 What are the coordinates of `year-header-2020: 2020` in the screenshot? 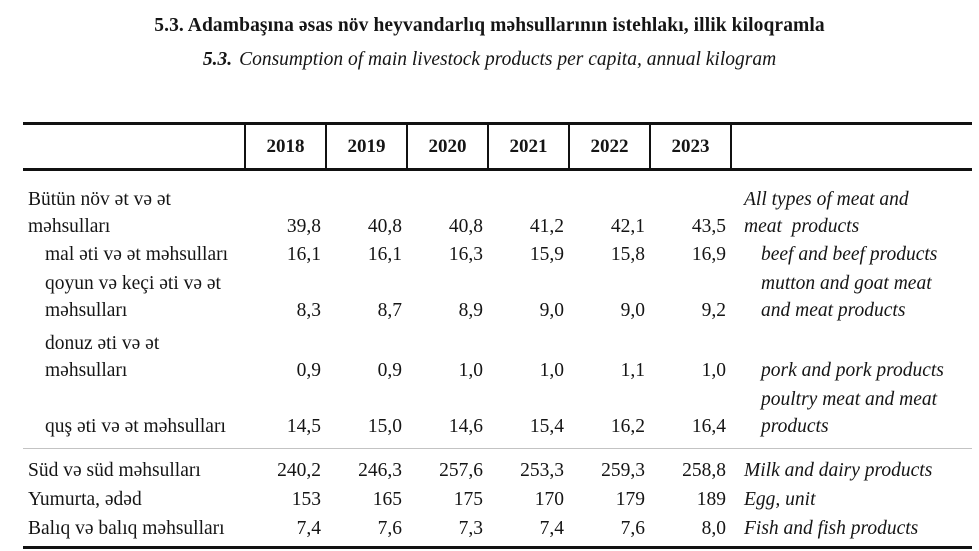 It's located at (447, 146).